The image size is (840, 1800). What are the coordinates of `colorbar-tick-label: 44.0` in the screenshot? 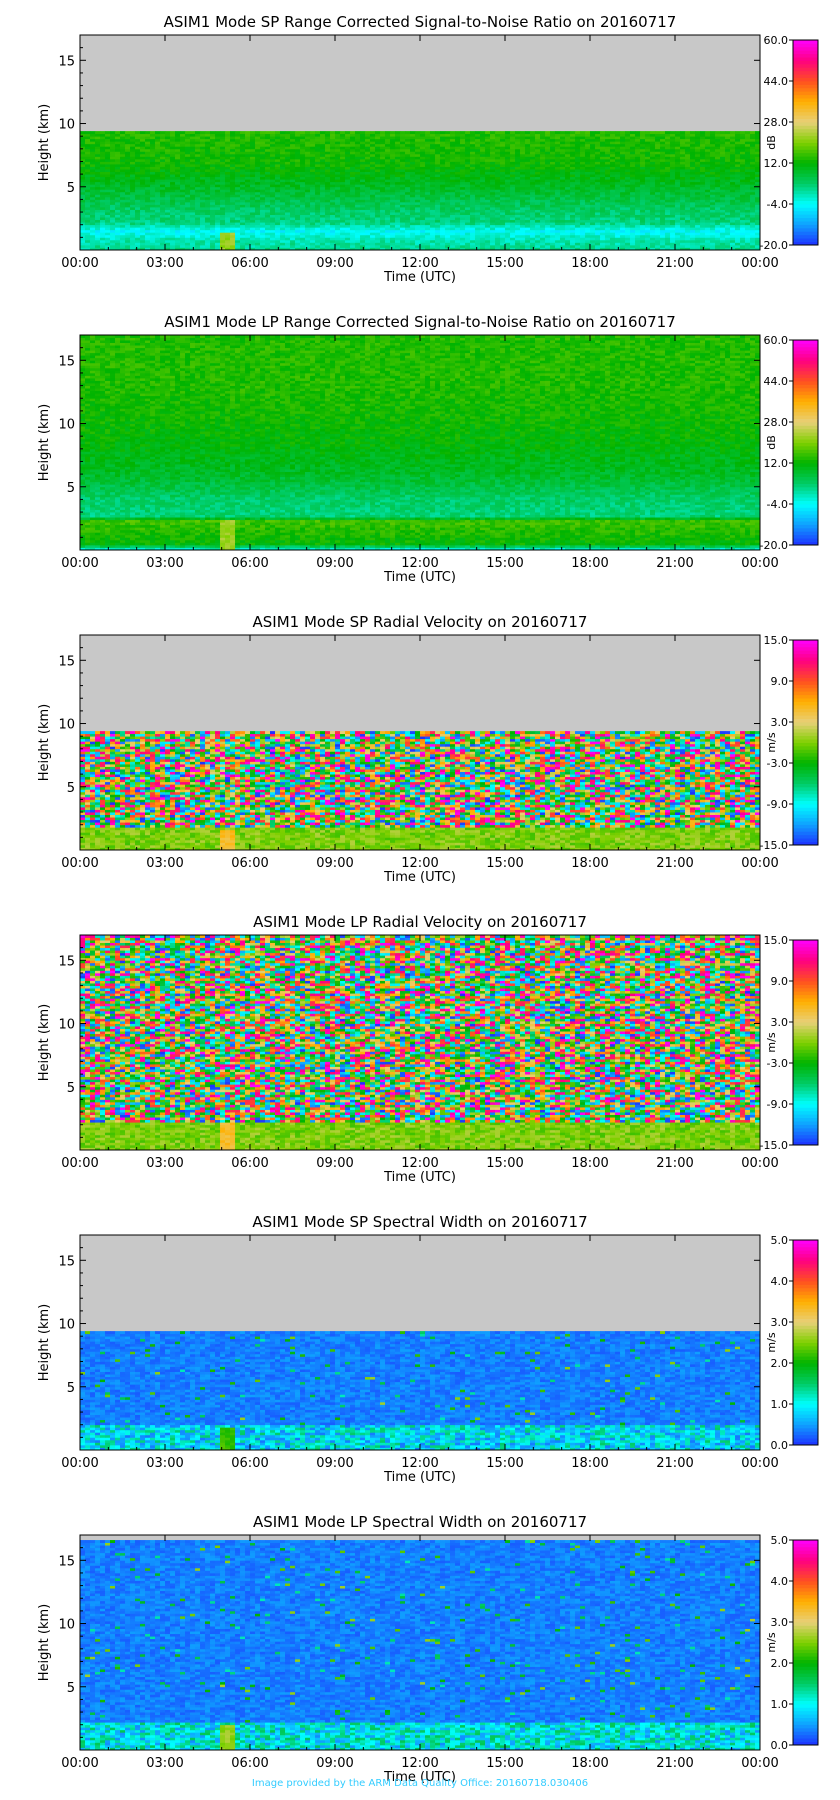 It's located at (776, 381).